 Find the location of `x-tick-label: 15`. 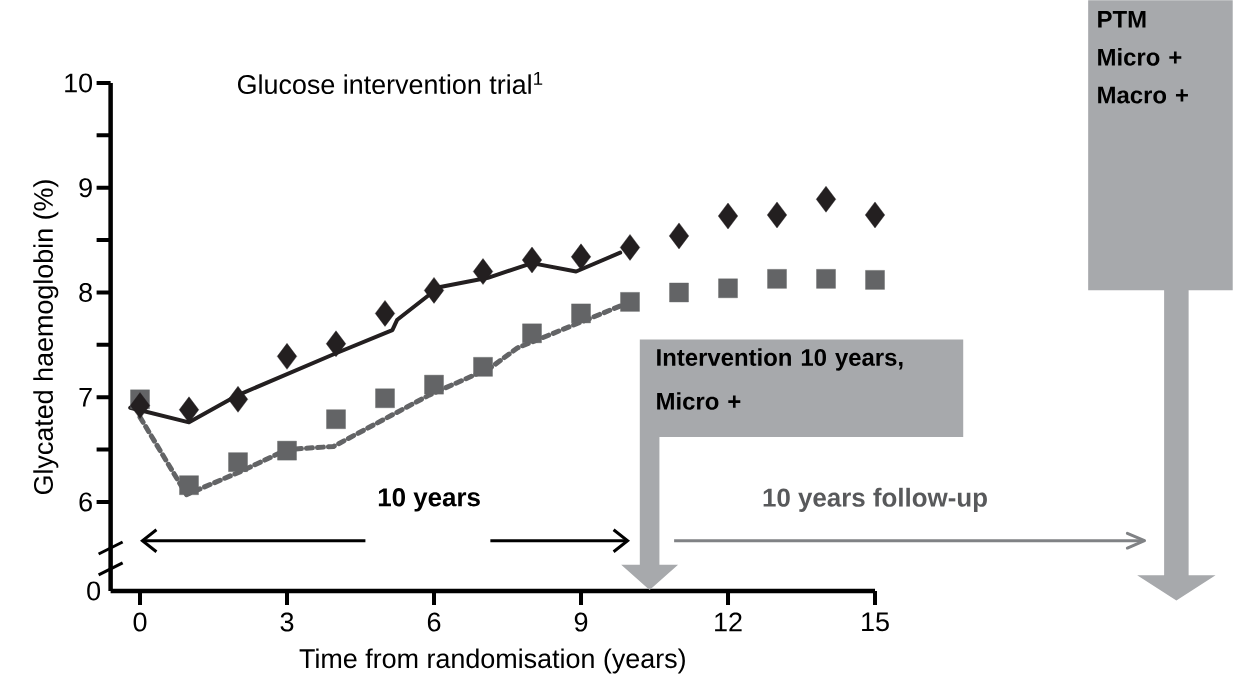

x-tick-label: 15 is located at coordinates (875, 622).